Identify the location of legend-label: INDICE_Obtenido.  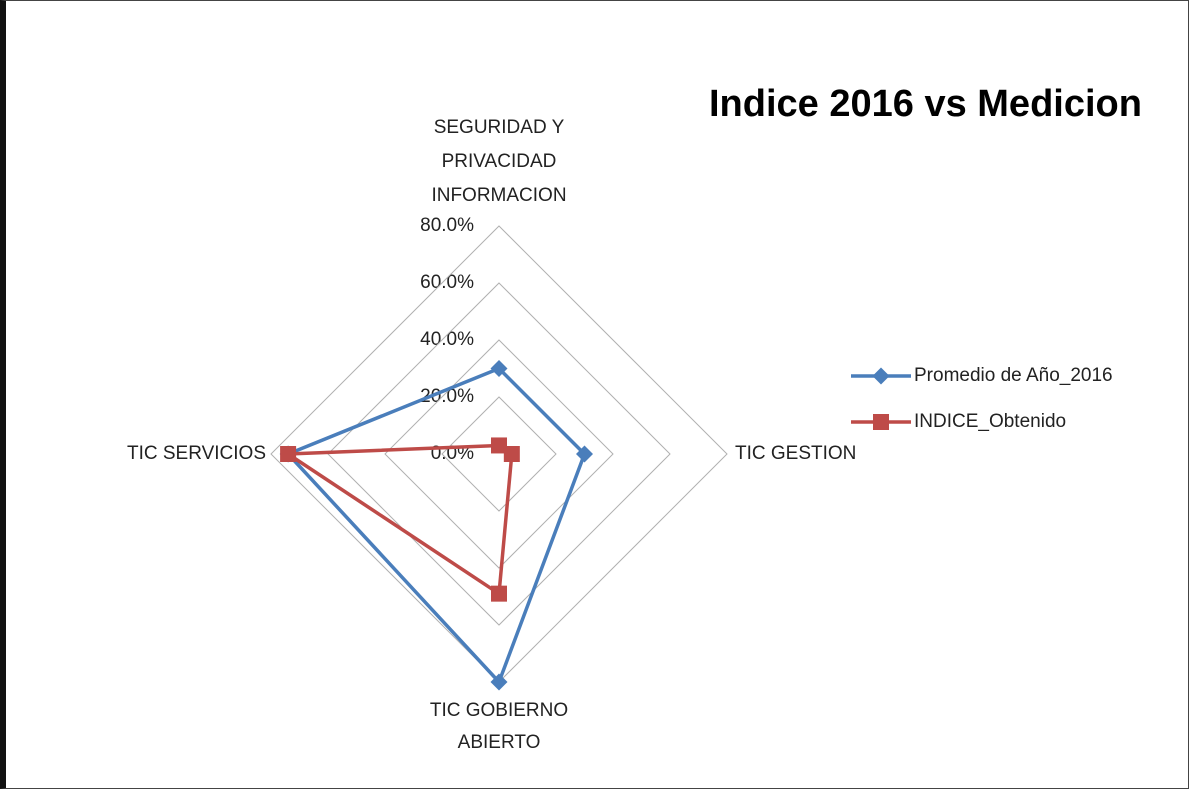
(990, 421).